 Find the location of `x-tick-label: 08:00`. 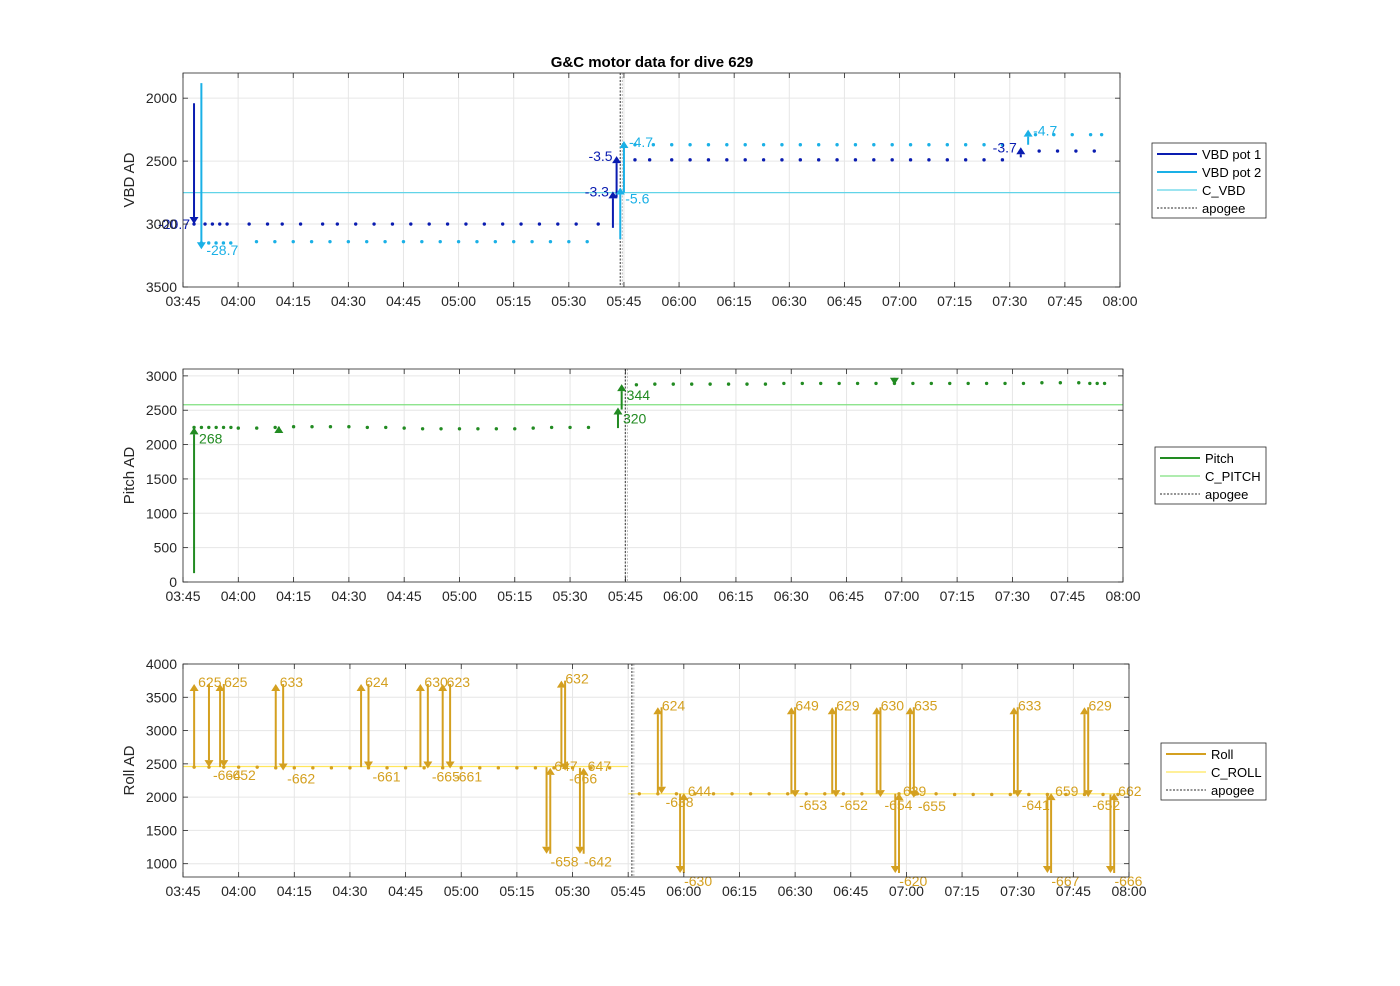

x-tick-label: 08:00 is located at coordinates (1122, 596).